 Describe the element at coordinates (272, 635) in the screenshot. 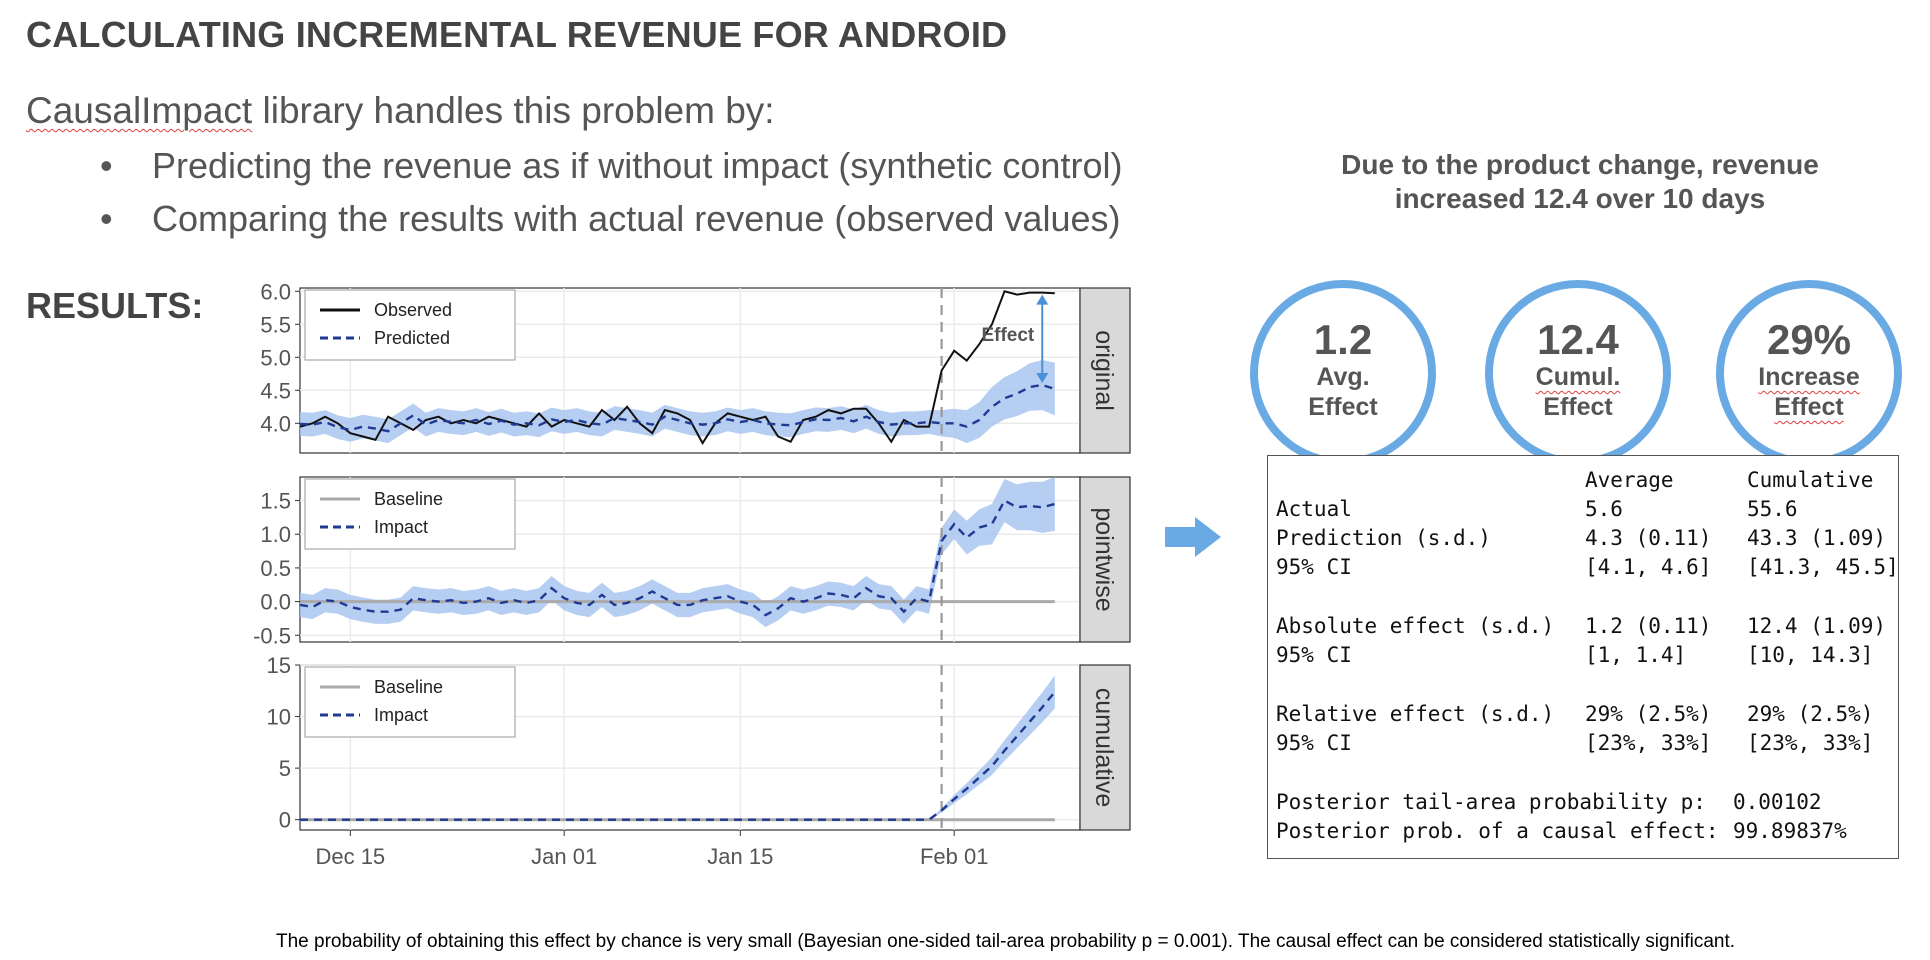

I see `y-tick-label: -0.5` at that location.